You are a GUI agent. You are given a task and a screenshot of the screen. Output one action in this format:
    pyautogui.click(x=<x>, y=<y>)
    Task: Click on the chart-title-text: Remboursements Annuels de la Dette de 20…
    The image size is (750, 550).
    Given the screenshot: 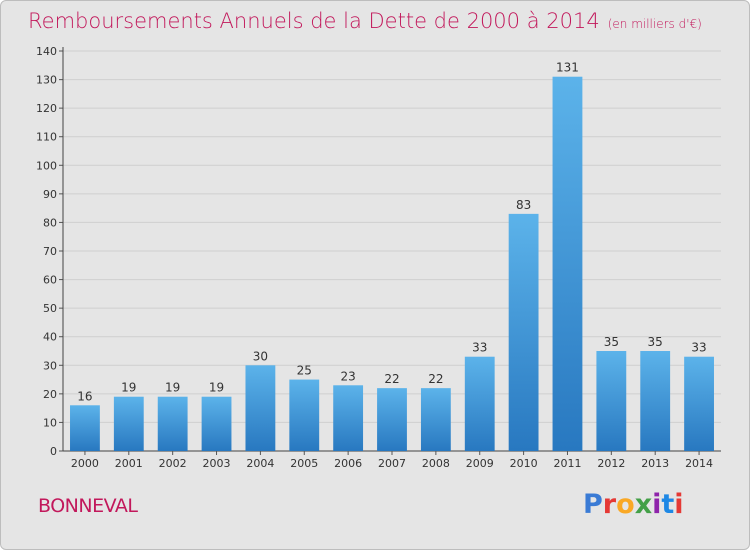 What is the action you would take?
    pyautogui.click(x=314, y=21)
    